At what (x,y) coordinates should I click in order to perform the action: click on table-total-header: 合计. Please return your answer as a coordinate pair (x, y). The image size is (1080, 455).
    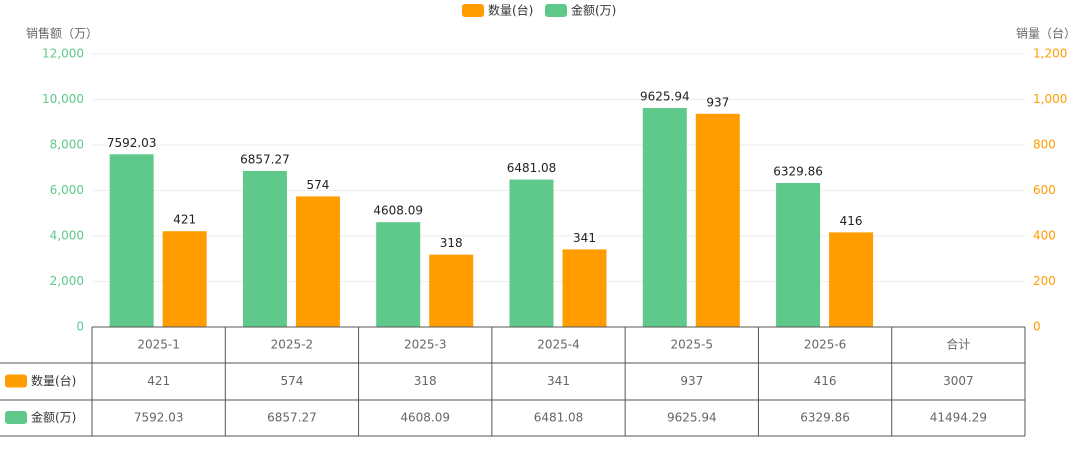
    Looking at the image, I should click on (958, 344).